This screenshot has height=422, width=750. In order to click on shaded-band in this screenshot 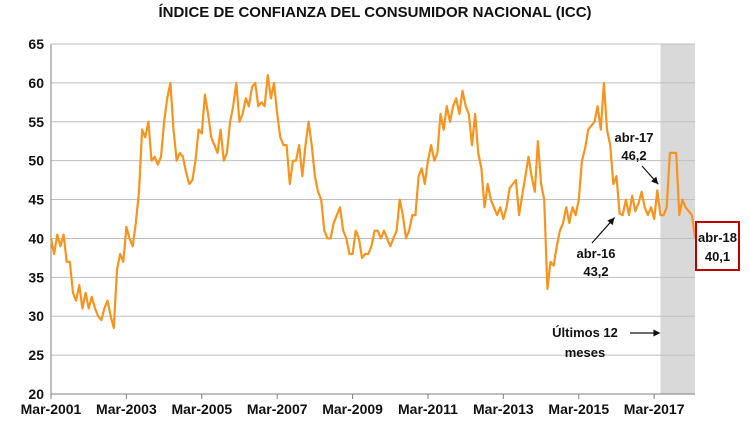, I will do `click(677, 219)`.